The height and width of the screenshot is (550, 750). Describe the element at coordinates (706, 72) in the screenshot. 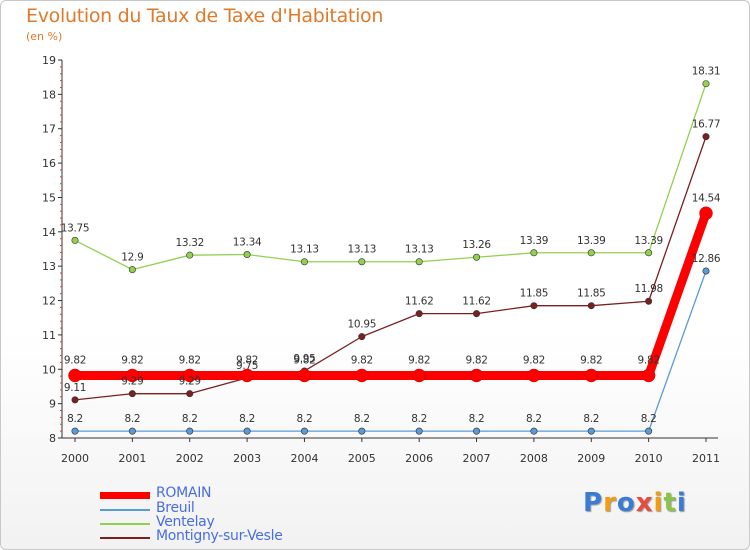

I see `data-label: 18.31` at that location.